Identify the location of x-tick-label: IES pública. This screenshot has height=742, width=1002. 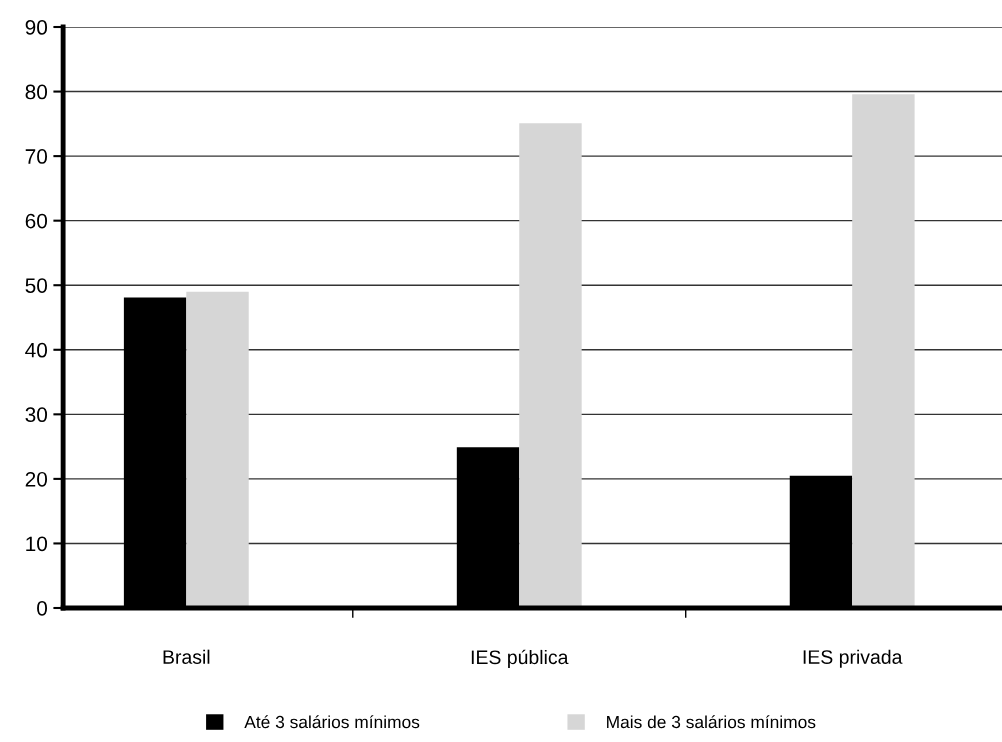
(520, 659).